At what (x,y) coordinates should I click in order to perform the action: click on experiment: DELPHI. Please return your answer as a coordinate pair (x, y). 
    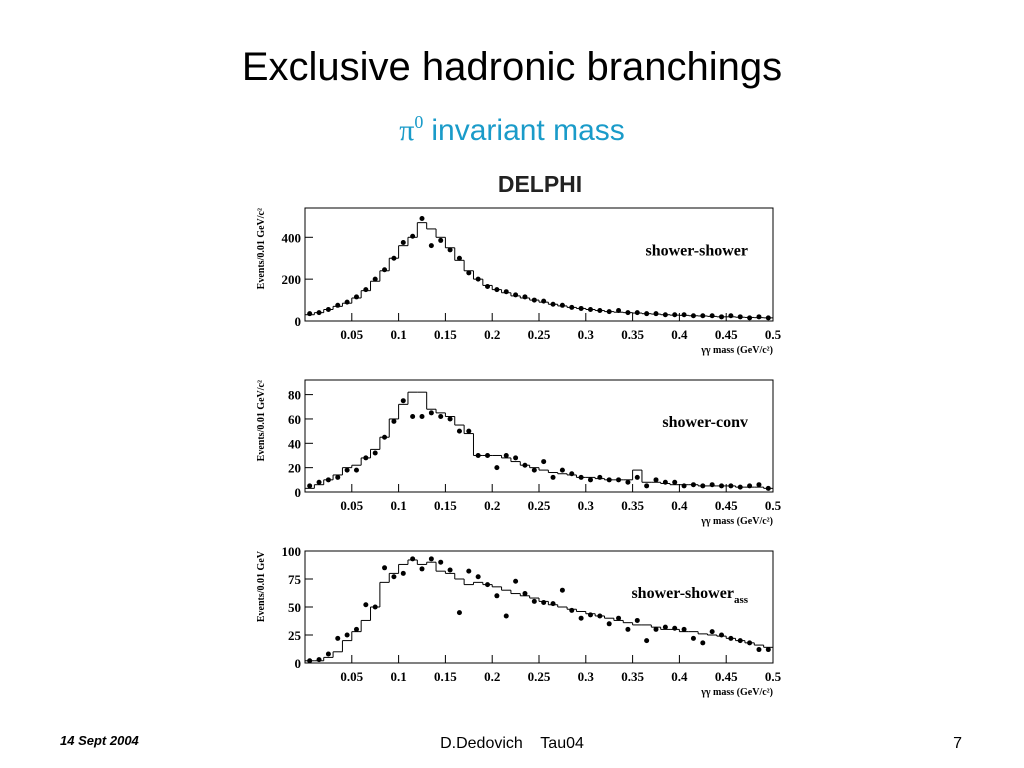
    Looking at the image, I should click on (540, 184).